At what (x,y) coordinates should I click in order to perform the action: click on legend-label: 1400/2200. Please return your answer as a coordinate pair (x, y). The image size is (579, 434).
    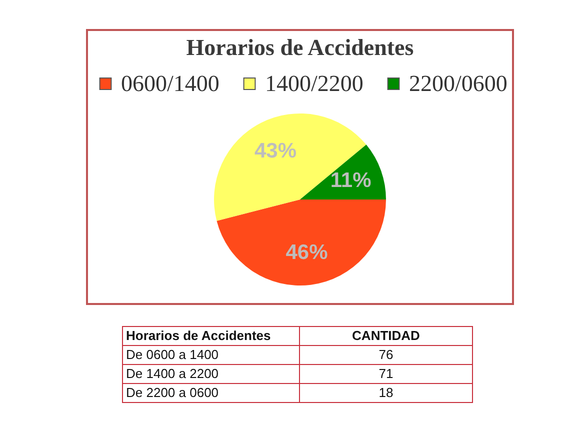
    Looking at the image, I should click on (314, 83).